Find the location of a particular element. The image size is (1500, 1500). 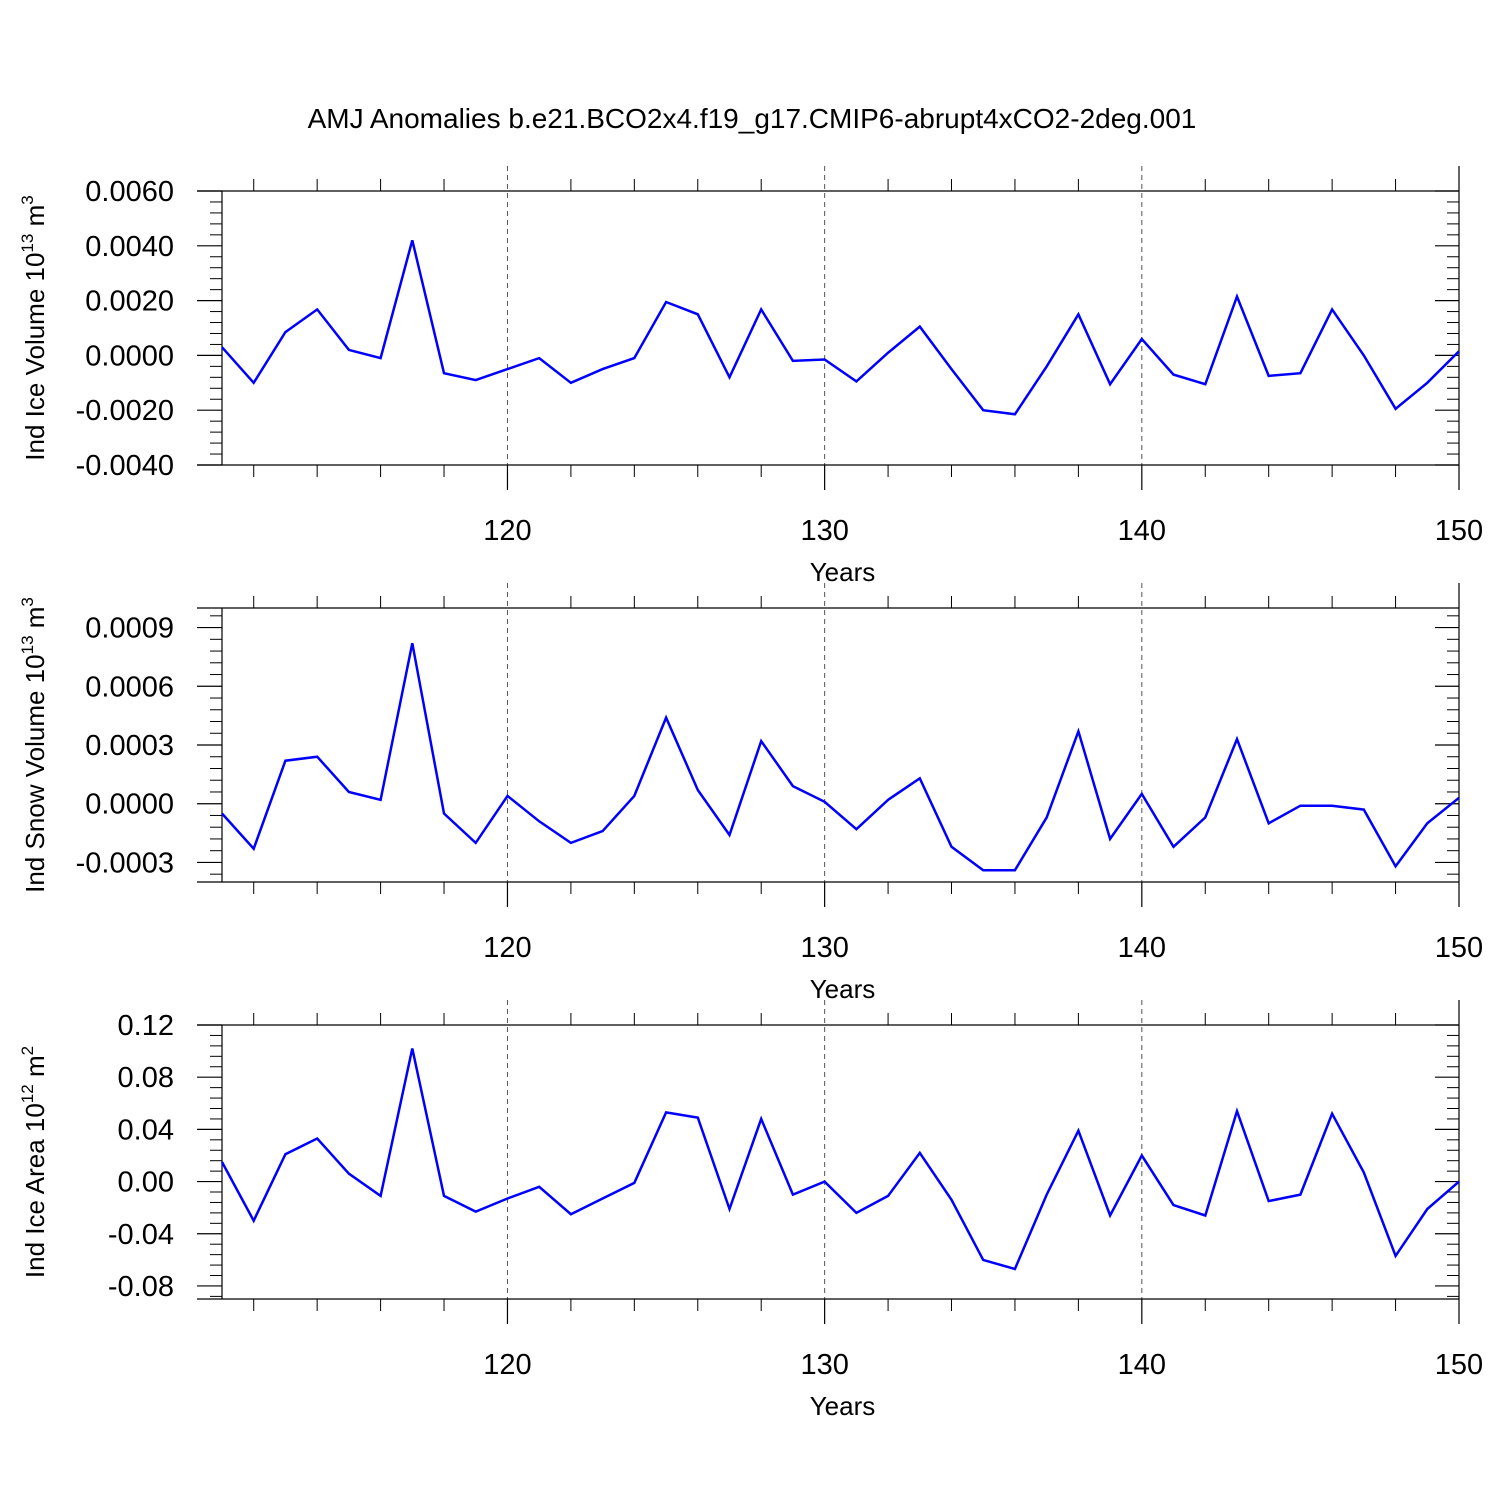

y-axis-label-exponent: 12 is located at coordinates (27, 1093).